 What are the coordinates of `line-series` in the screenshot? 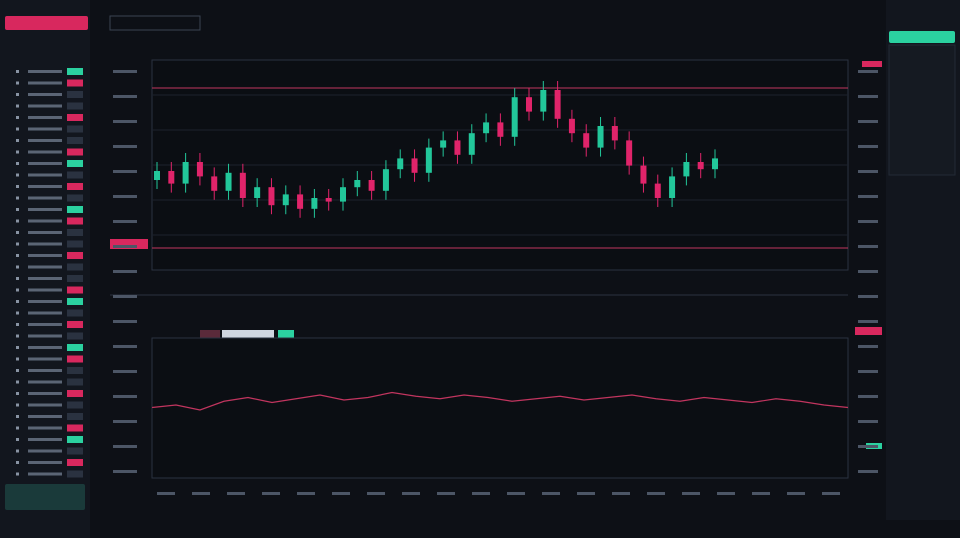 It's located at (500, 401).